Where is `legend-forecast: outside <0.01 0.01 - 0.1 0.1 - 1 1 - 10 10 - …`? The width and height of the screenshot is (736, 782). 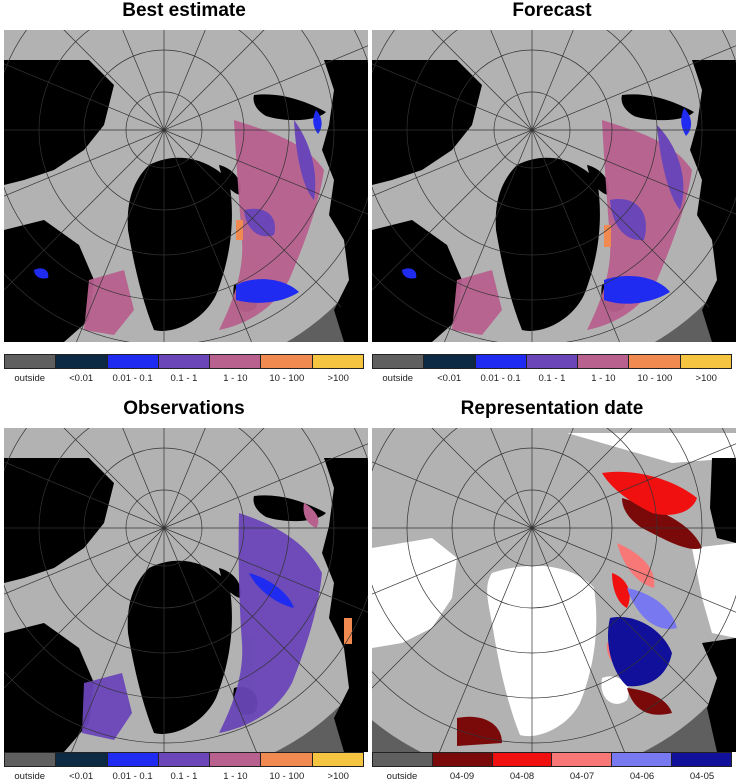 legend-forecast: outside <0.01 0.01 - 0.1 0.1 - 1 1 - 10 10 - … is located at coordinates (552, 369).